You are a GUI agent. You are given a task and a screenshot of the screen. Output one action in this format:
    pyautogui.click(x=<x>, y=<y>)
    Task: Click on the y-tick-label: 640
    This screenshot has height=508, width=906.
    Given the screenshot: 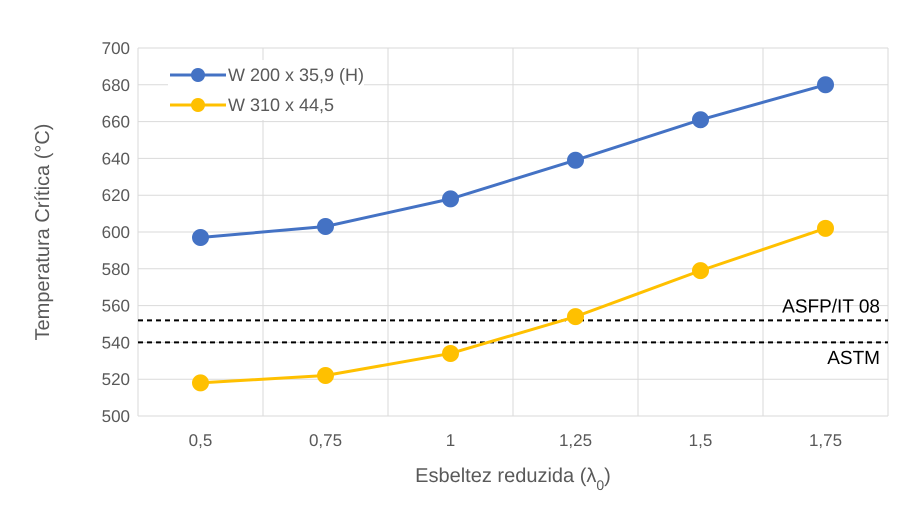 What is the action you would take?
    pyautogui.click(x=116, y=158)
    